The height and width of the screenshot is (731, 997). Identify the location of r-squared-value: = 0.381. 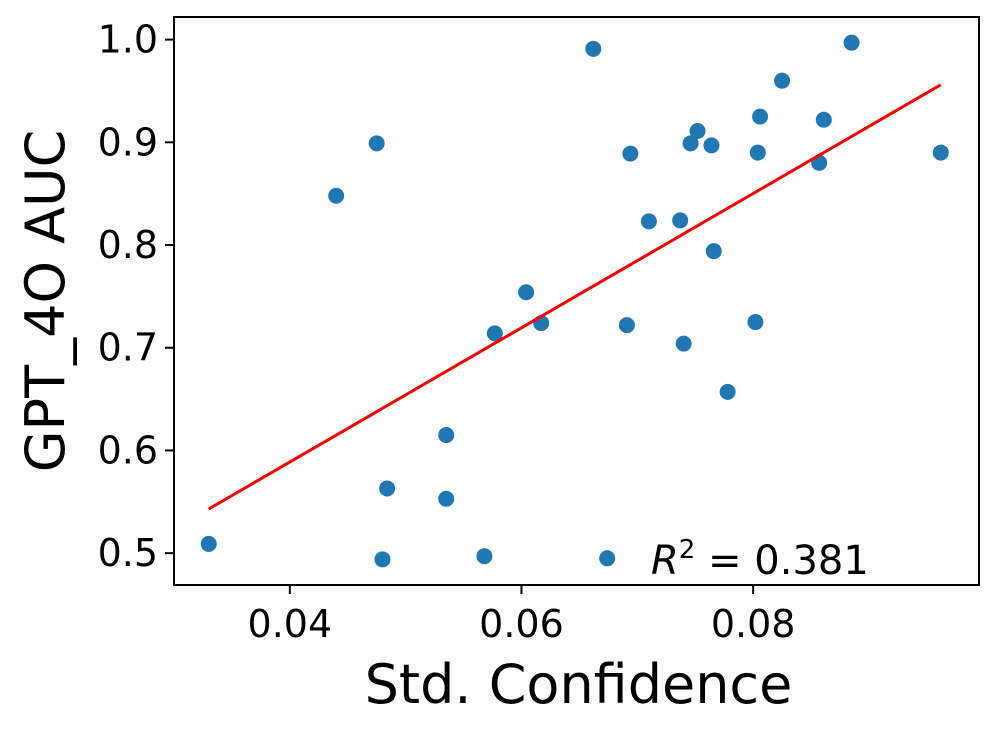
(781, 561).